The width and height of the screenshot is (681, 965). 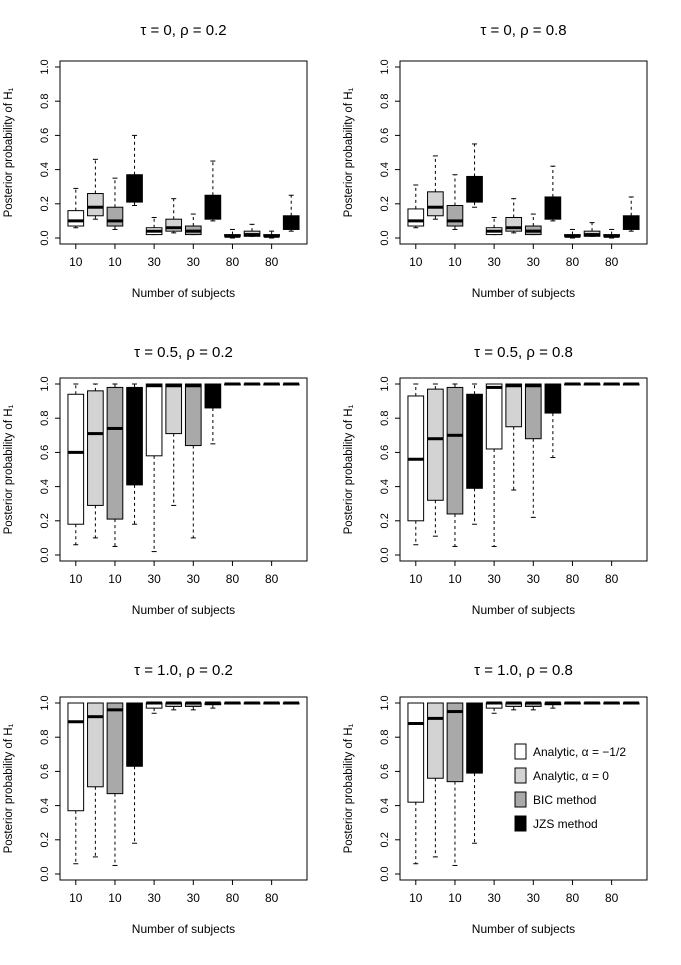 I want to click on legend-label: Analytic, α = −1/2, so click(x=579, y=752).